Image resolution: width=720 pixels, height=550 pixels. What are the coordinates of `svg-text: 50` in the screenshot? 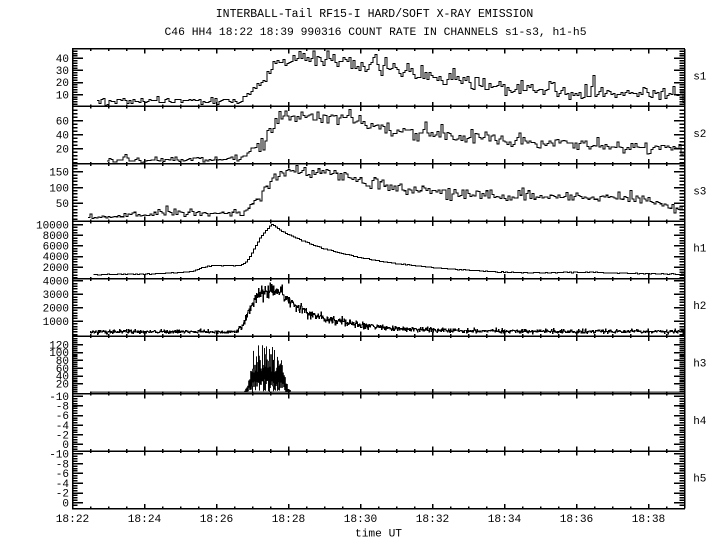 It's located at (62, 205).